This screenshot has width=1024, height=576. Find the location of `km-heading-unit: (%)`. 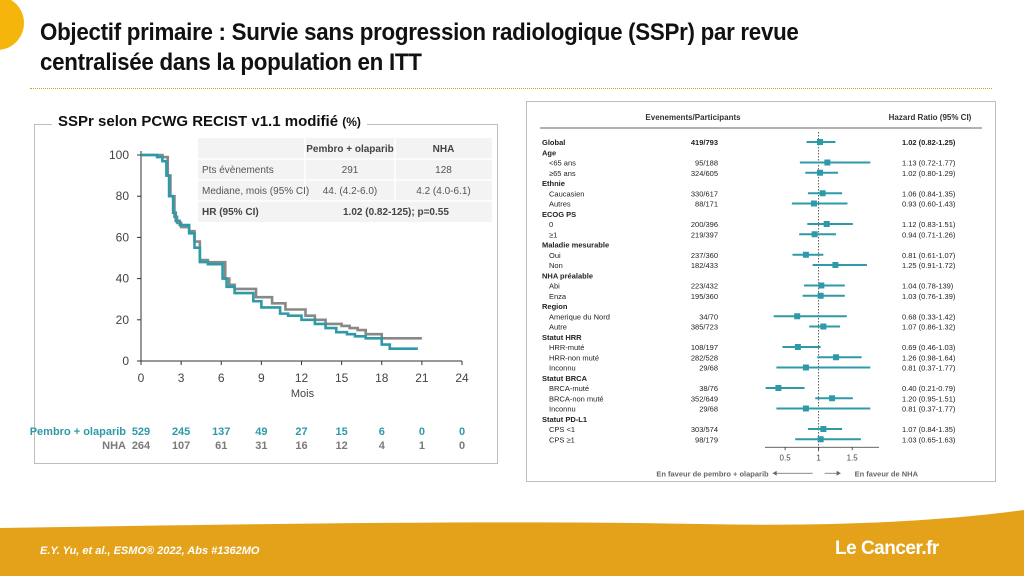

km-heading-unit: (%) is located at coordinates (351, 122).